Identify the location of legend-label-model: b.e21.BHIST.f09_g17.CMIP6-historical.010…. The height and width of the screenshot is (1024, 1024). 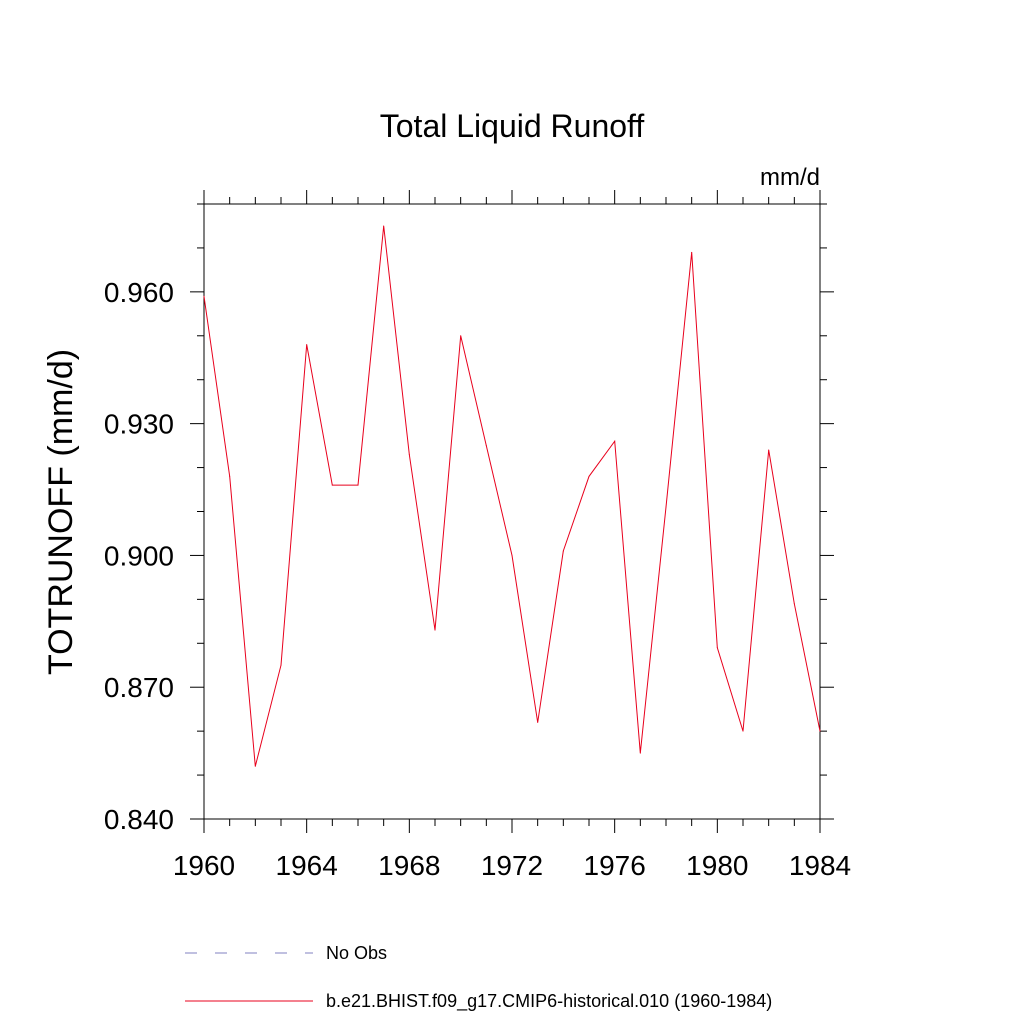
(549, 1001).